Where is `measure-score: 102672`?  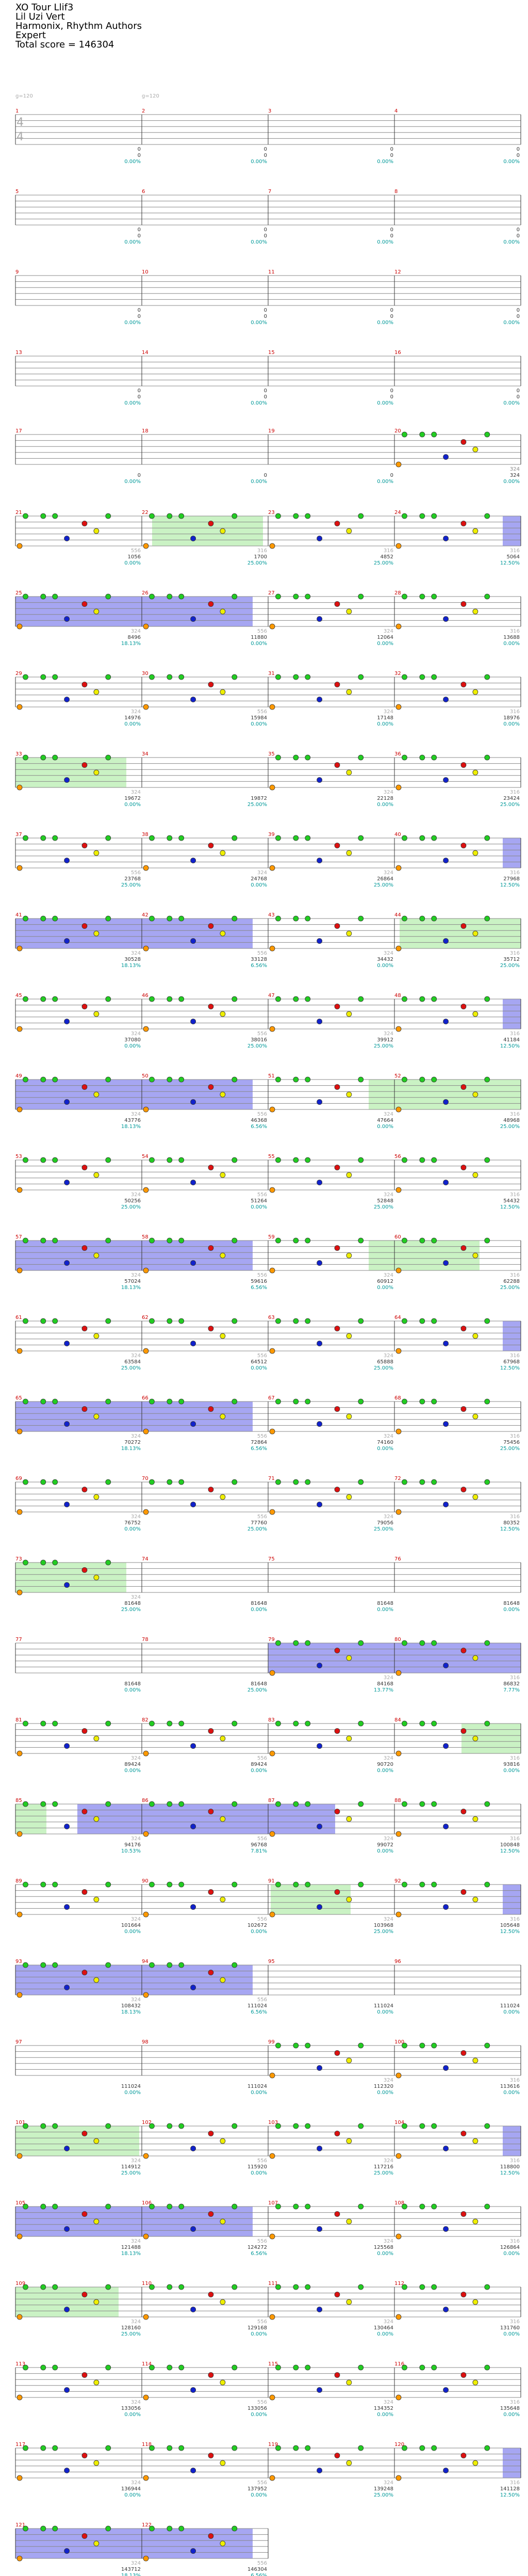
measure-score: 102672 is located at coordinates (257, 1926).